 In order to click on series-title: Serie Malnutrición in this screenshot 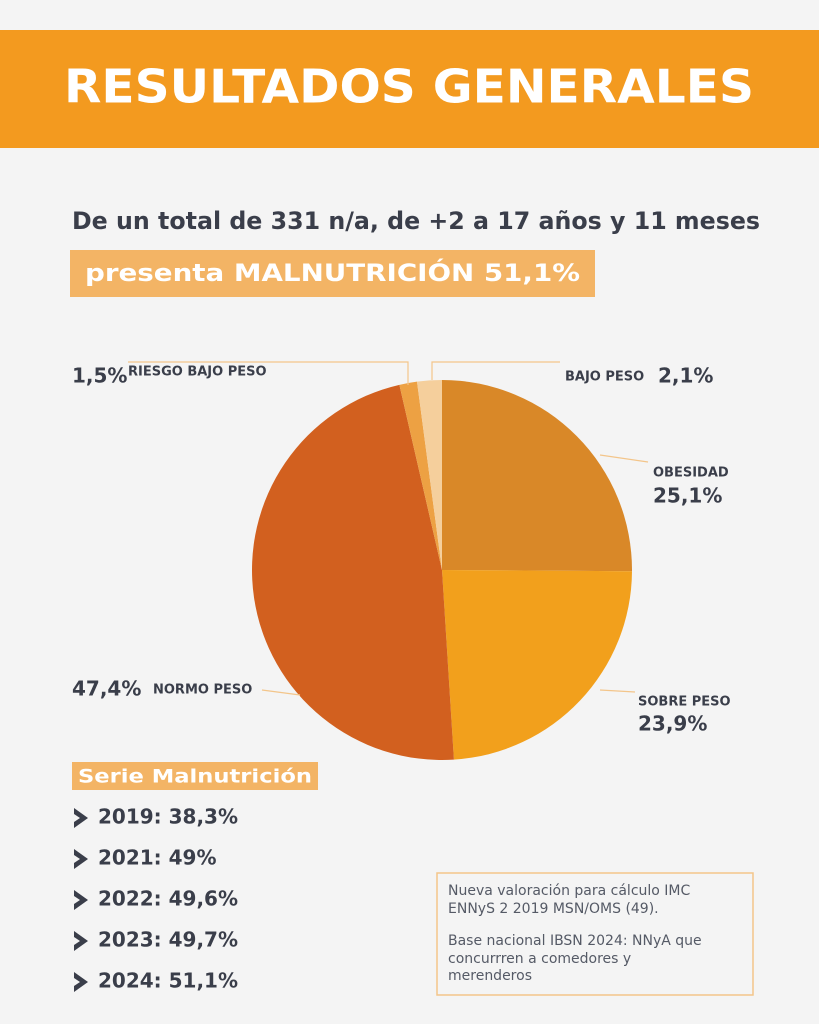, I will do `click(195, 777)`.